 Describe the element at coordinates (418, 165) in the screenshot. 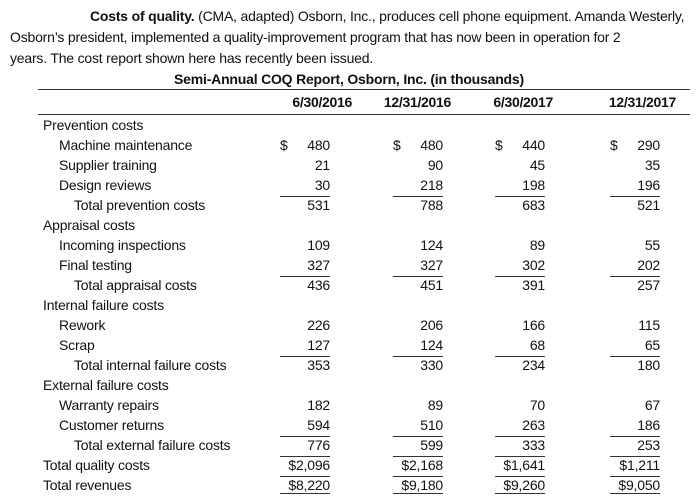

I see `row-value: 90` at that location.